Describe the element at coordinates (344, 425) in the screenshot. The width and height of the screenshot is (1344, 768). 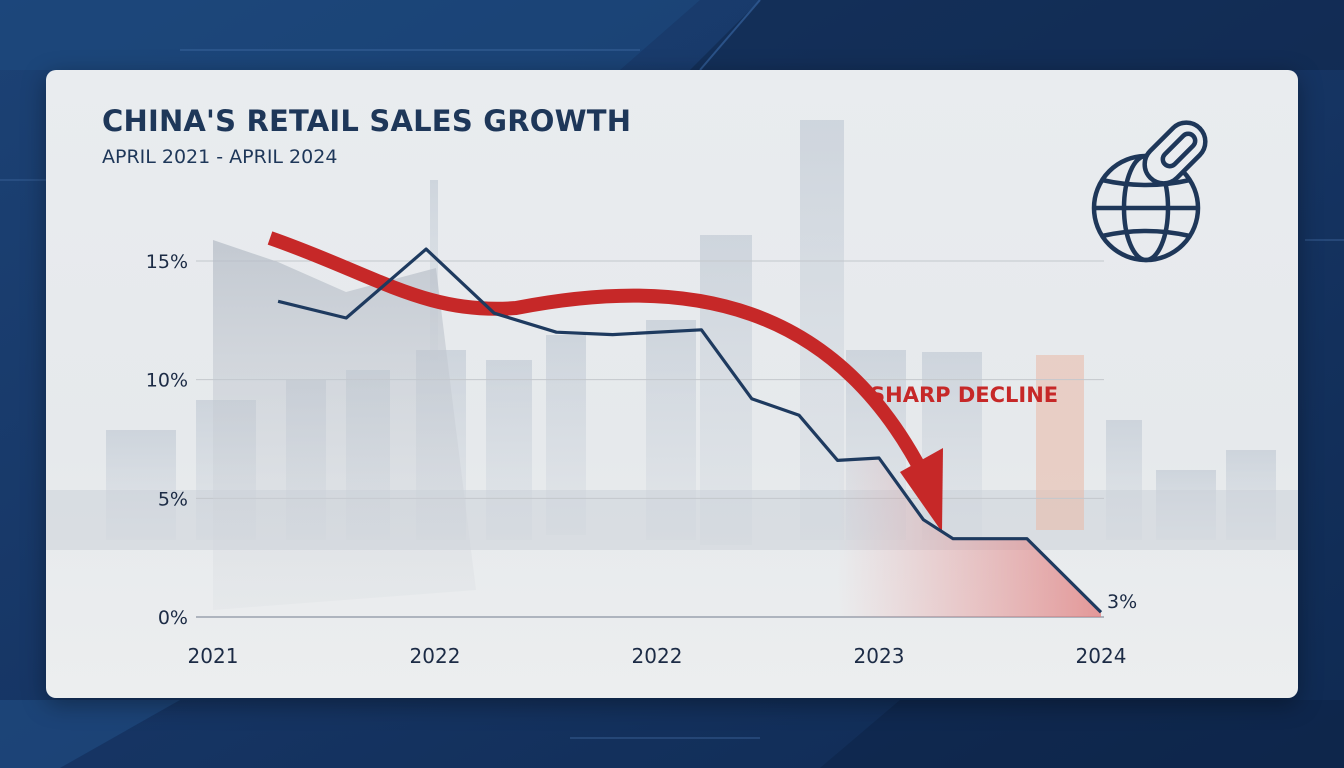
I see `gray-area-shape` at that location.